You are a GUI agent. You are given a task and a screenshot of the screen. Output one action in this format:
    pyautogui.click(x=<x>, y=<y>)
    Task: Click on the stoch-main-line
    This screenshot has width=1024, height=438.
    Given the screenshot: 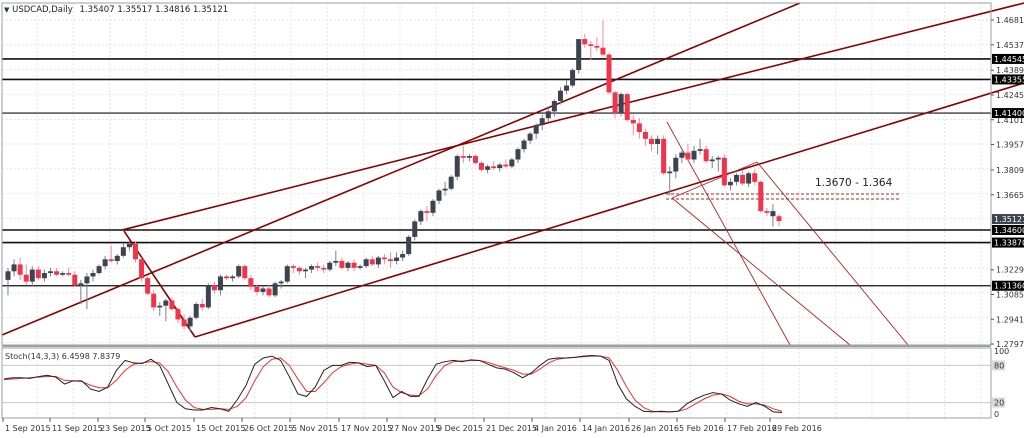 What is the action you would take?
    pyautogui.click(x=393, y=384)
    